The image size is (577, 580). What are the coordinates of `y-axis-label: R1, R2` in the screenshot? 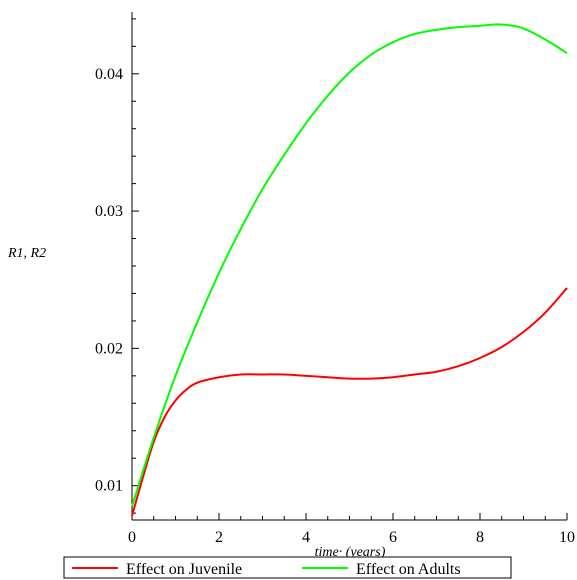 It's located at (26, 253).